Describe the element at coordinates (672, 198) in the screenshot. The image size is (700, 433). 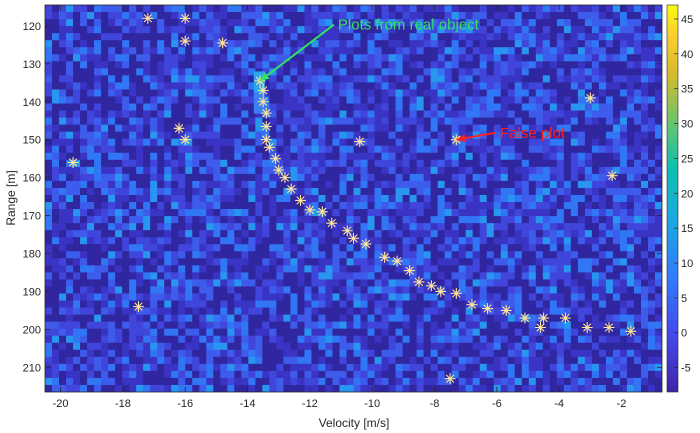
I see `colorbar-gradient` at that location.